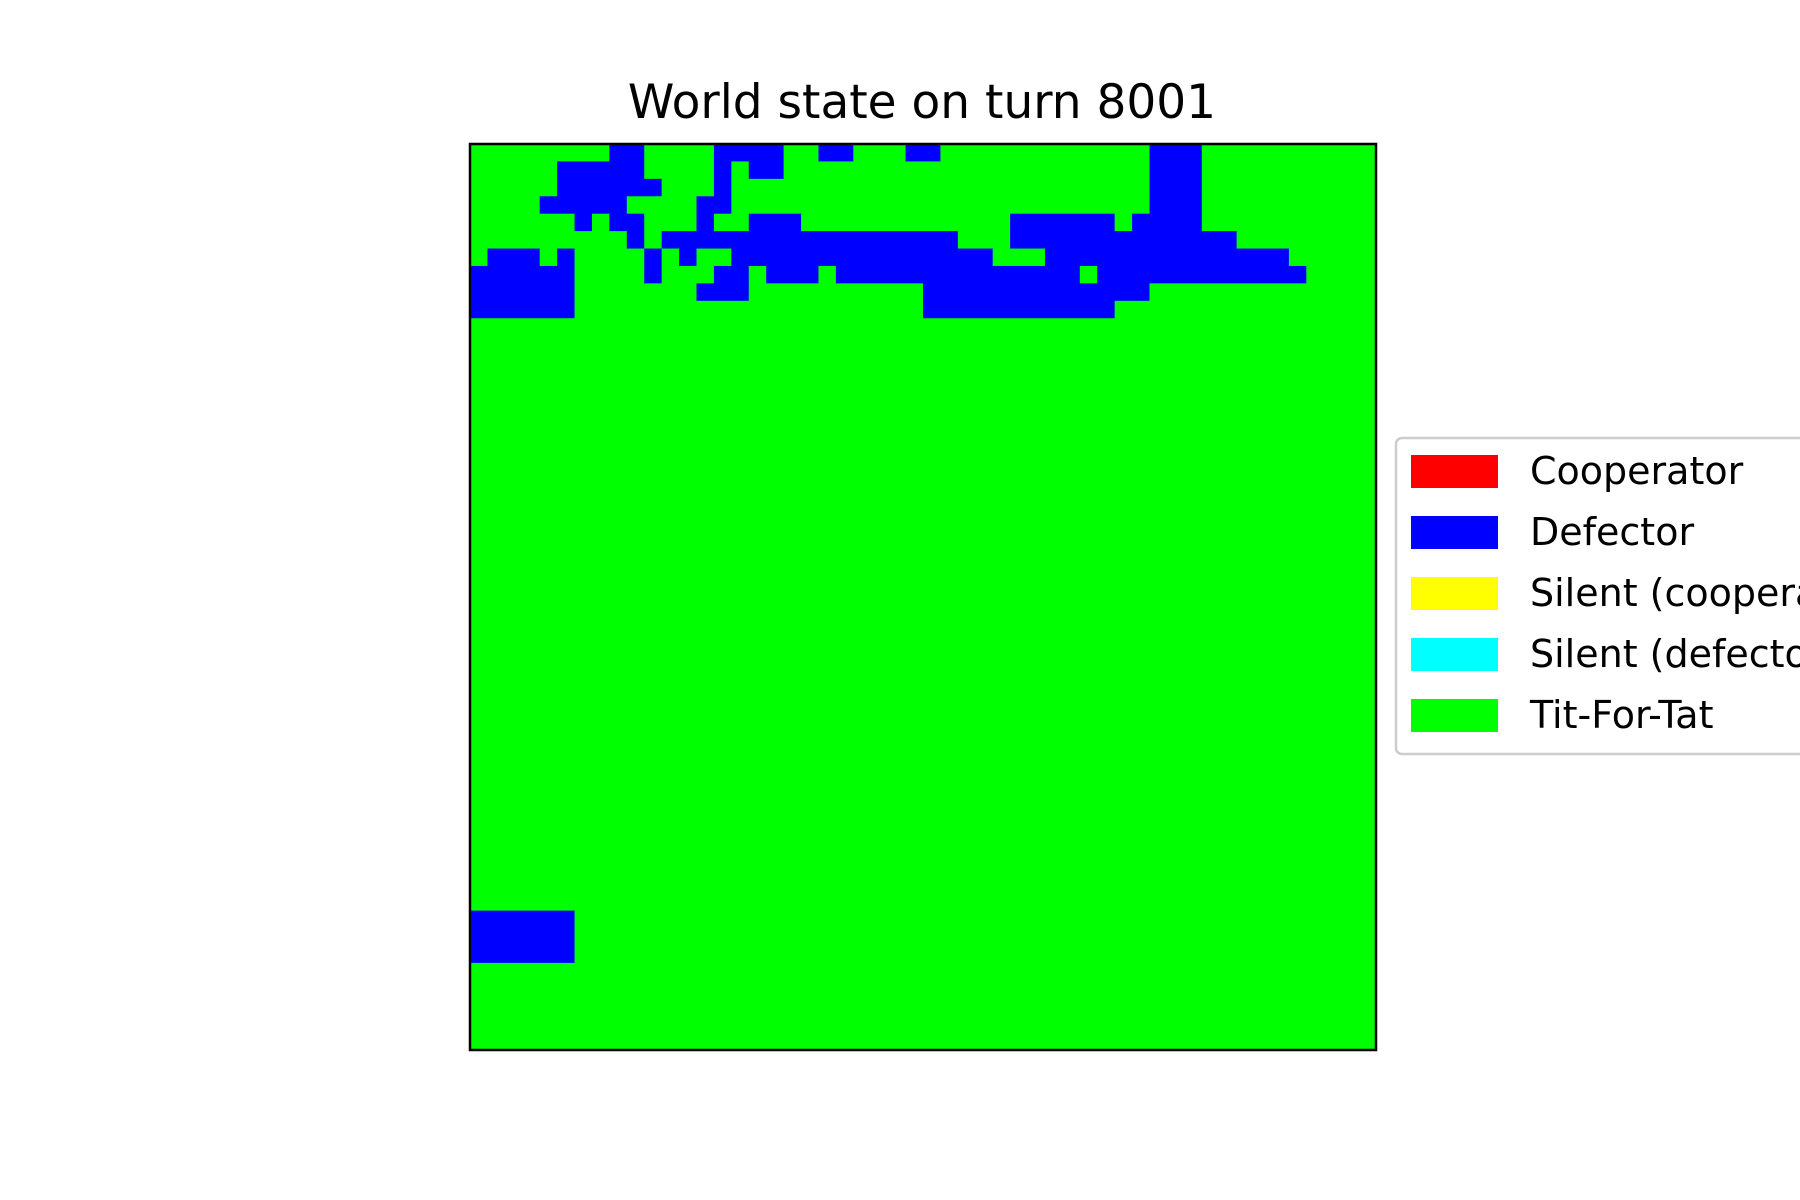 This screenshot has width=1800, height=1200. Describe the element at coordinates (1612, 532) in the screenshot. I see `legend-label: Defector` at that location.